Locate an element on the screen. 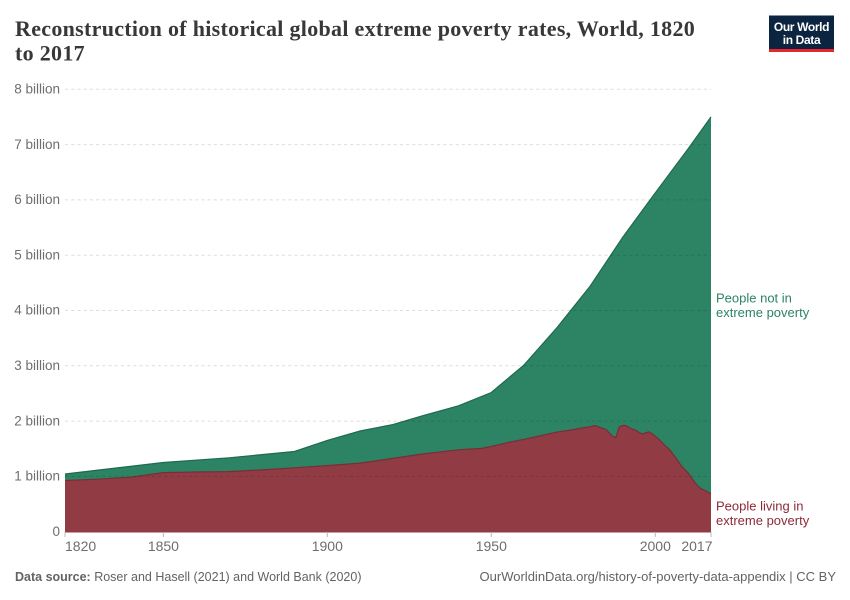 This screenshot has width=850, height=600. svg-text: 2000 is located at coordinates (655, 546).